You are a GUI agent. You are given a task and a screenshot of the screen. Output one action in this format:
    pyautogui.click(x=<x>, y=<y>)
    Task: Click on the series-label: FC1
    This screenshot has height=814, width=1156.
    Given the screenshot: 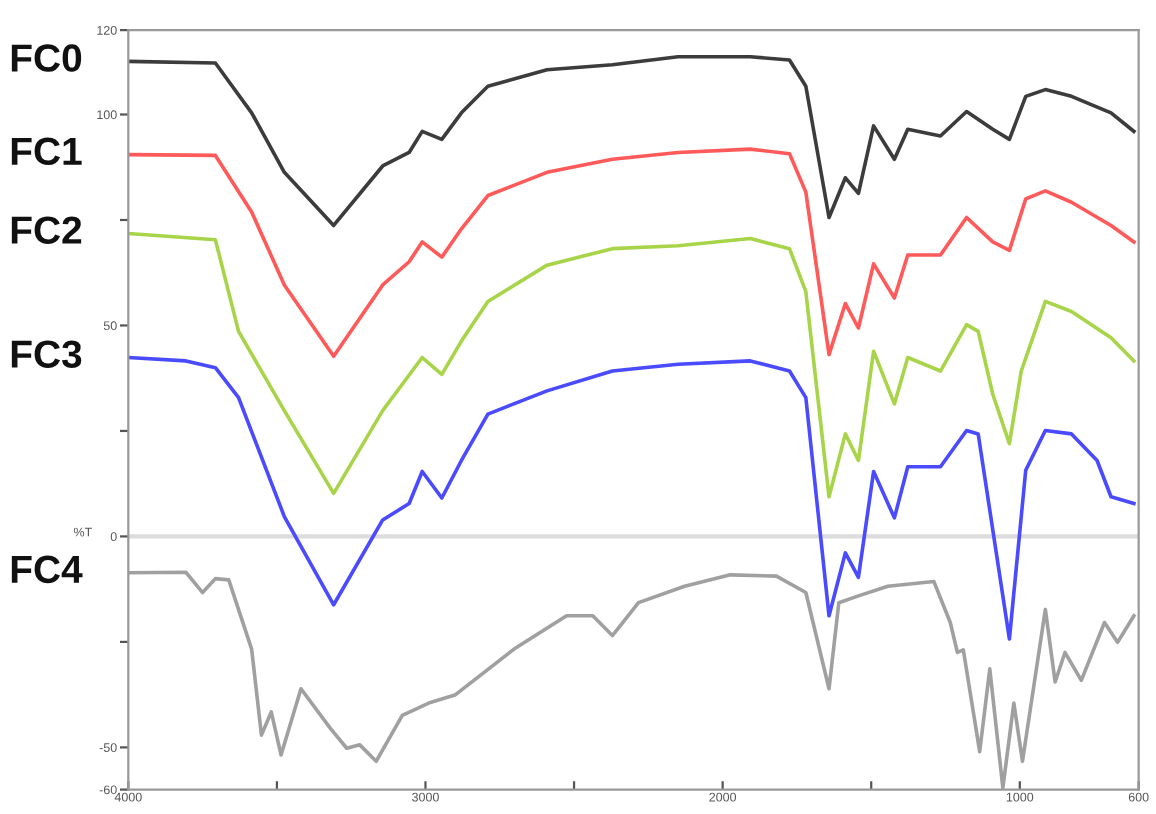 What is the action you would take?
    pyautogui.click(x=46, y=151)
    